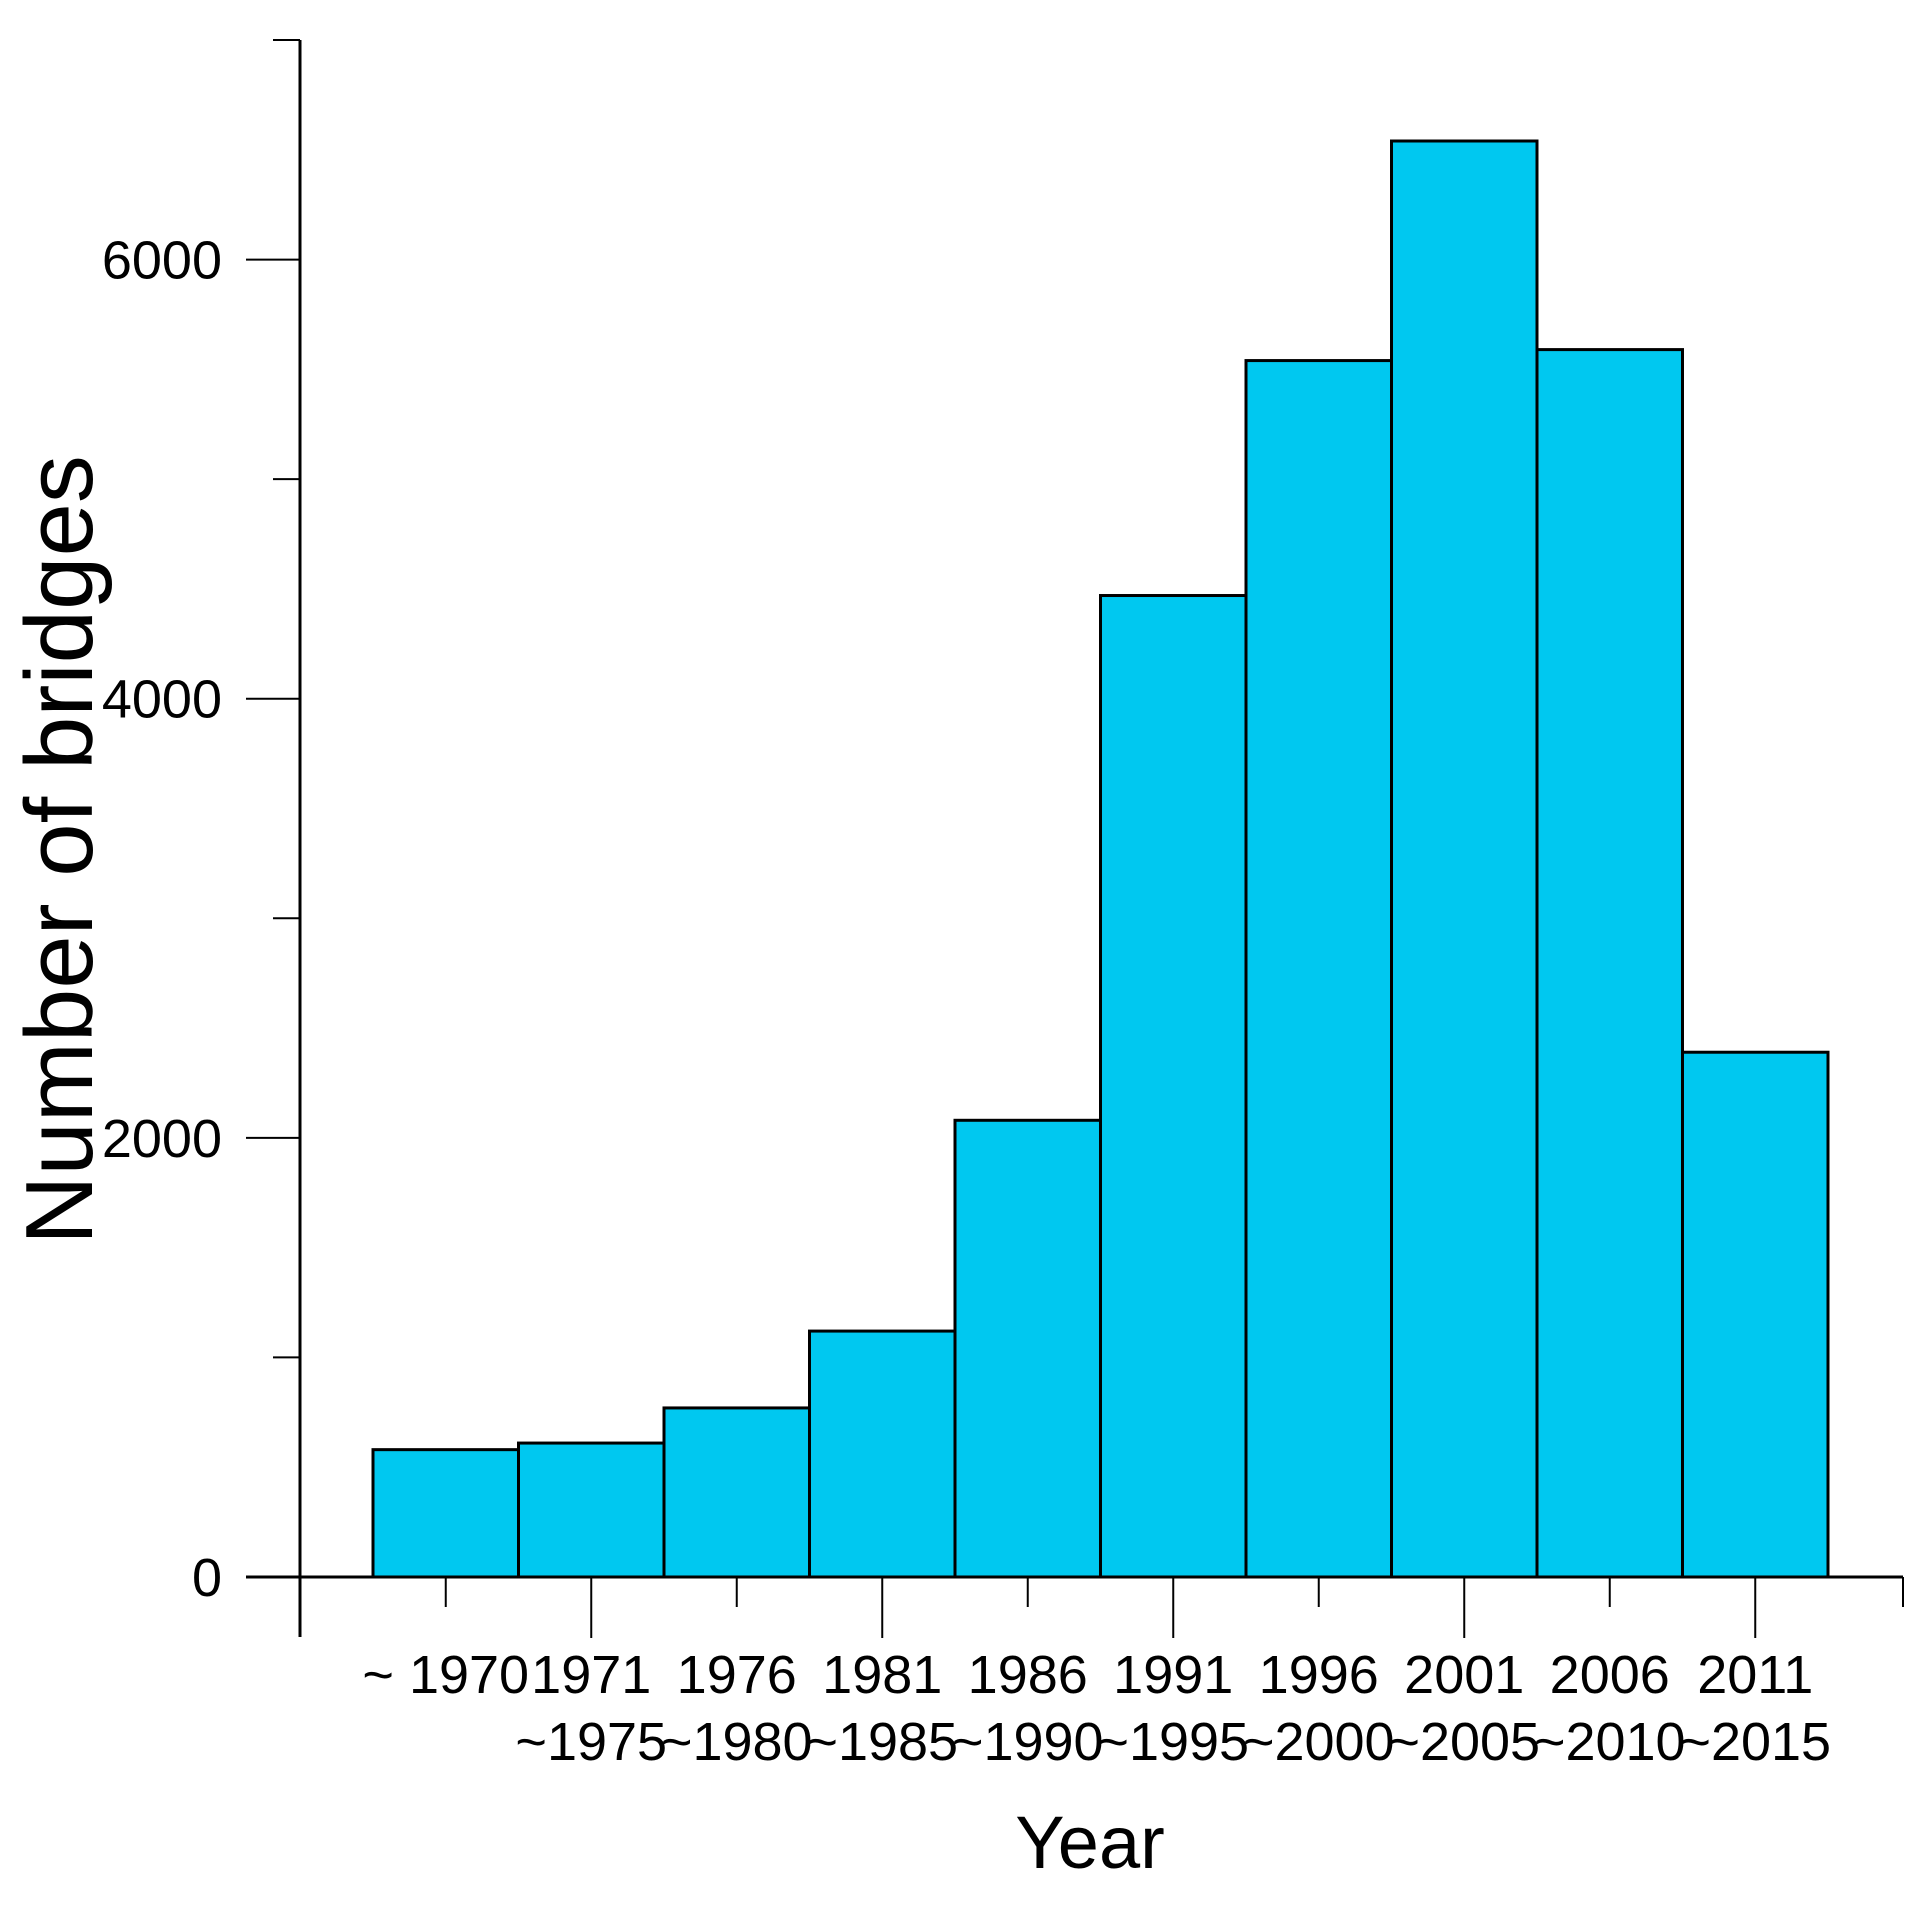 This screenshot has width=1932, height=1905. Describe the element at coordinates (737, 1742) in the screenshot. I see `x-tick-label-row2-1976~1980: ~1980` at that location.